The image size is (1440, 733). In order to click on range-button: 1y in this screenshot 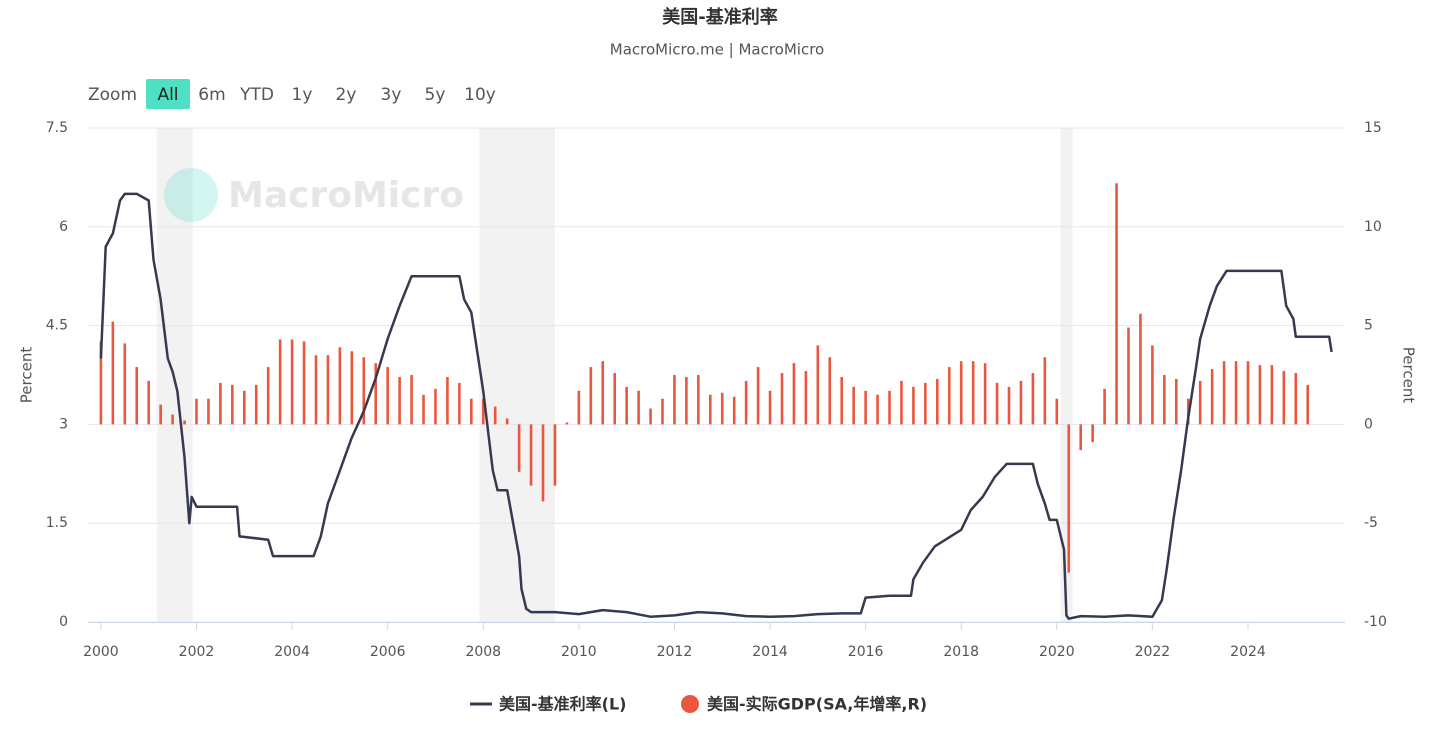, I will do `click(302, 95)`.